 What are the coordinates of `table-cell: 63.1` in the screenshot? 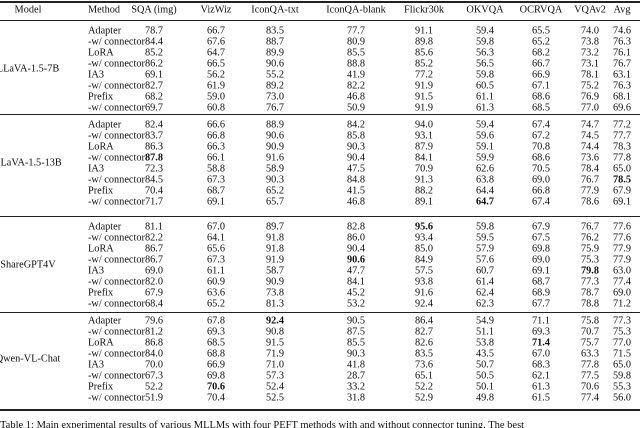 It's located at (622, 75).